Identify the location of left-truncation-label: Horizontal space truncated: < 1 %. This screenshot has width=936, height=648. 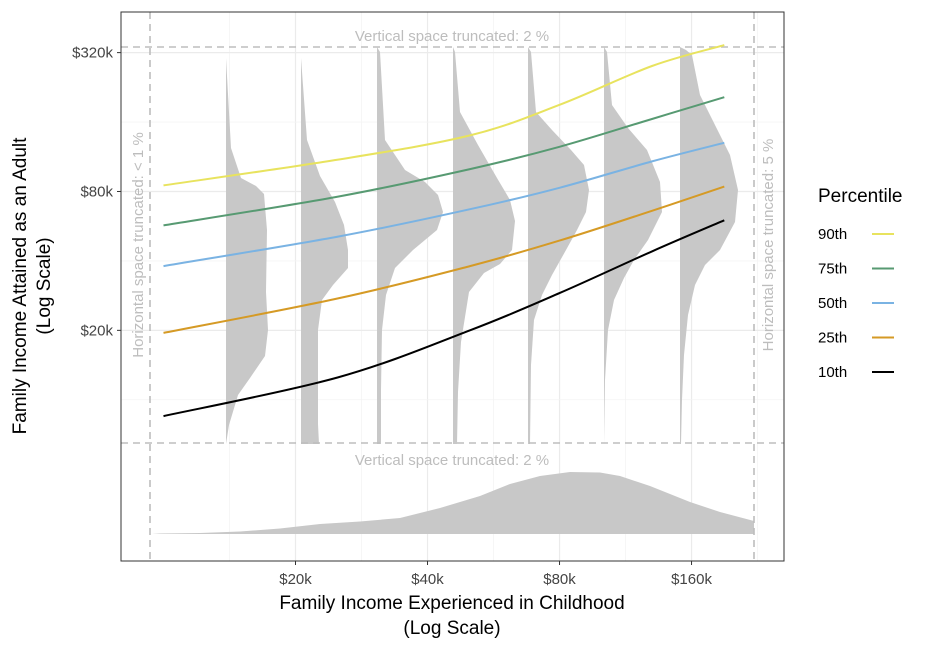
(138, 245).